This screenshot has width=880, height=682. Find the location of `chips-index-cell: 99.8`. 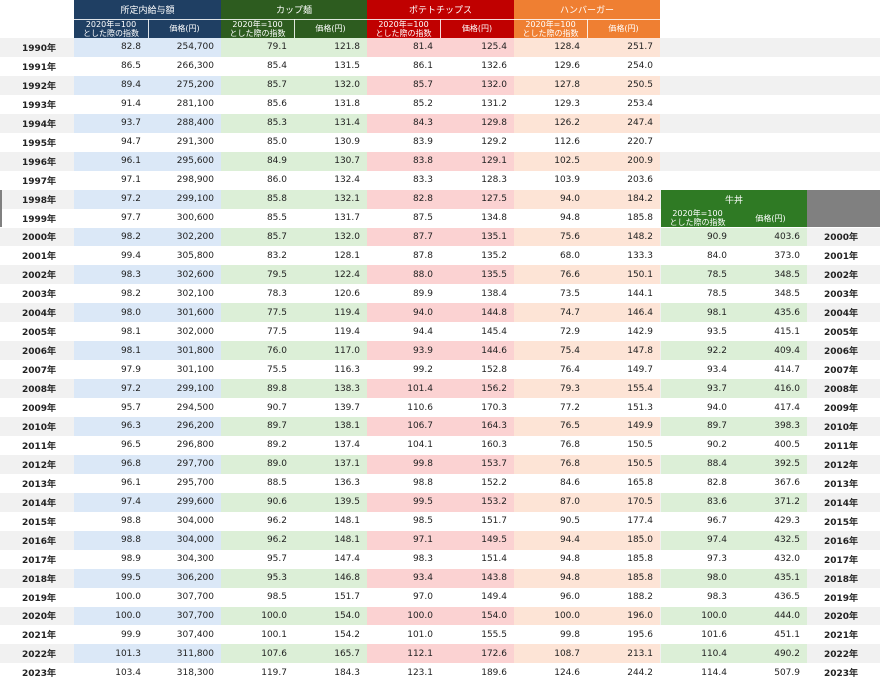

chips-index-cell: 99.8 is located at coordinates (403, 464).